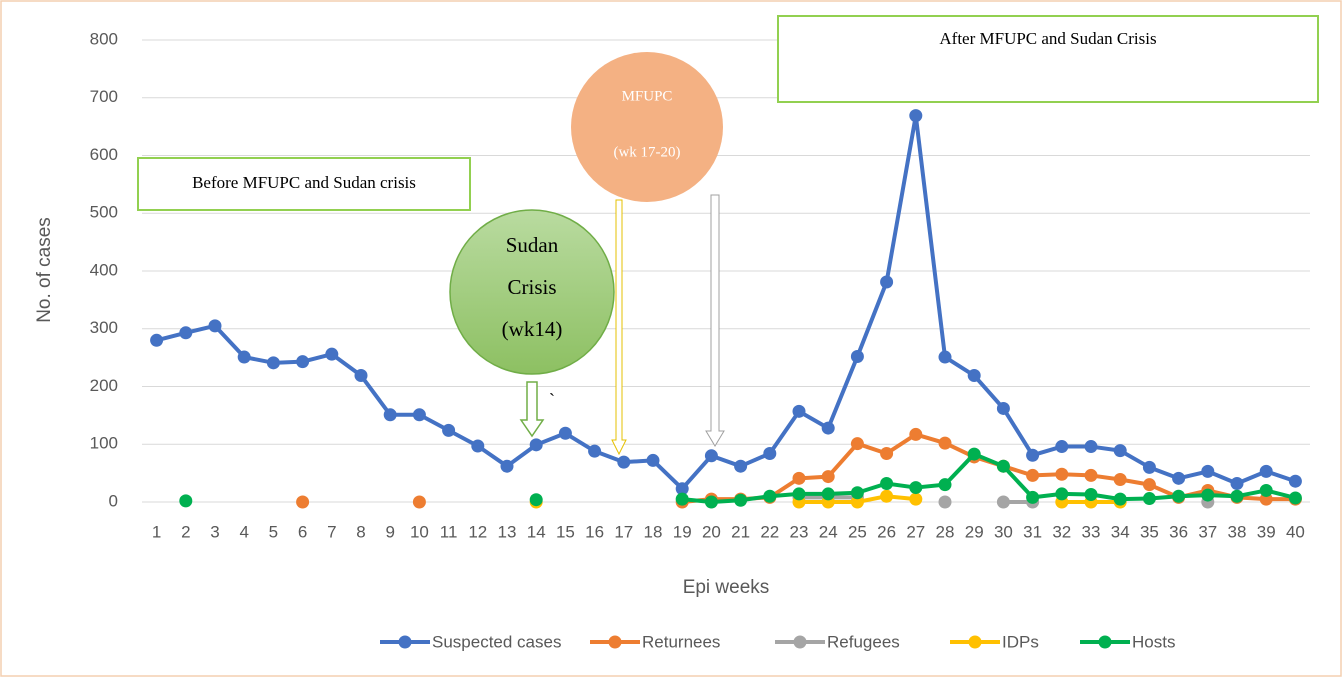 This screenshot has height=677, width=1342. What do you see at coordinates (715, 320) in the screenshot?
I see `arrow` at bounding box center [715, 320].